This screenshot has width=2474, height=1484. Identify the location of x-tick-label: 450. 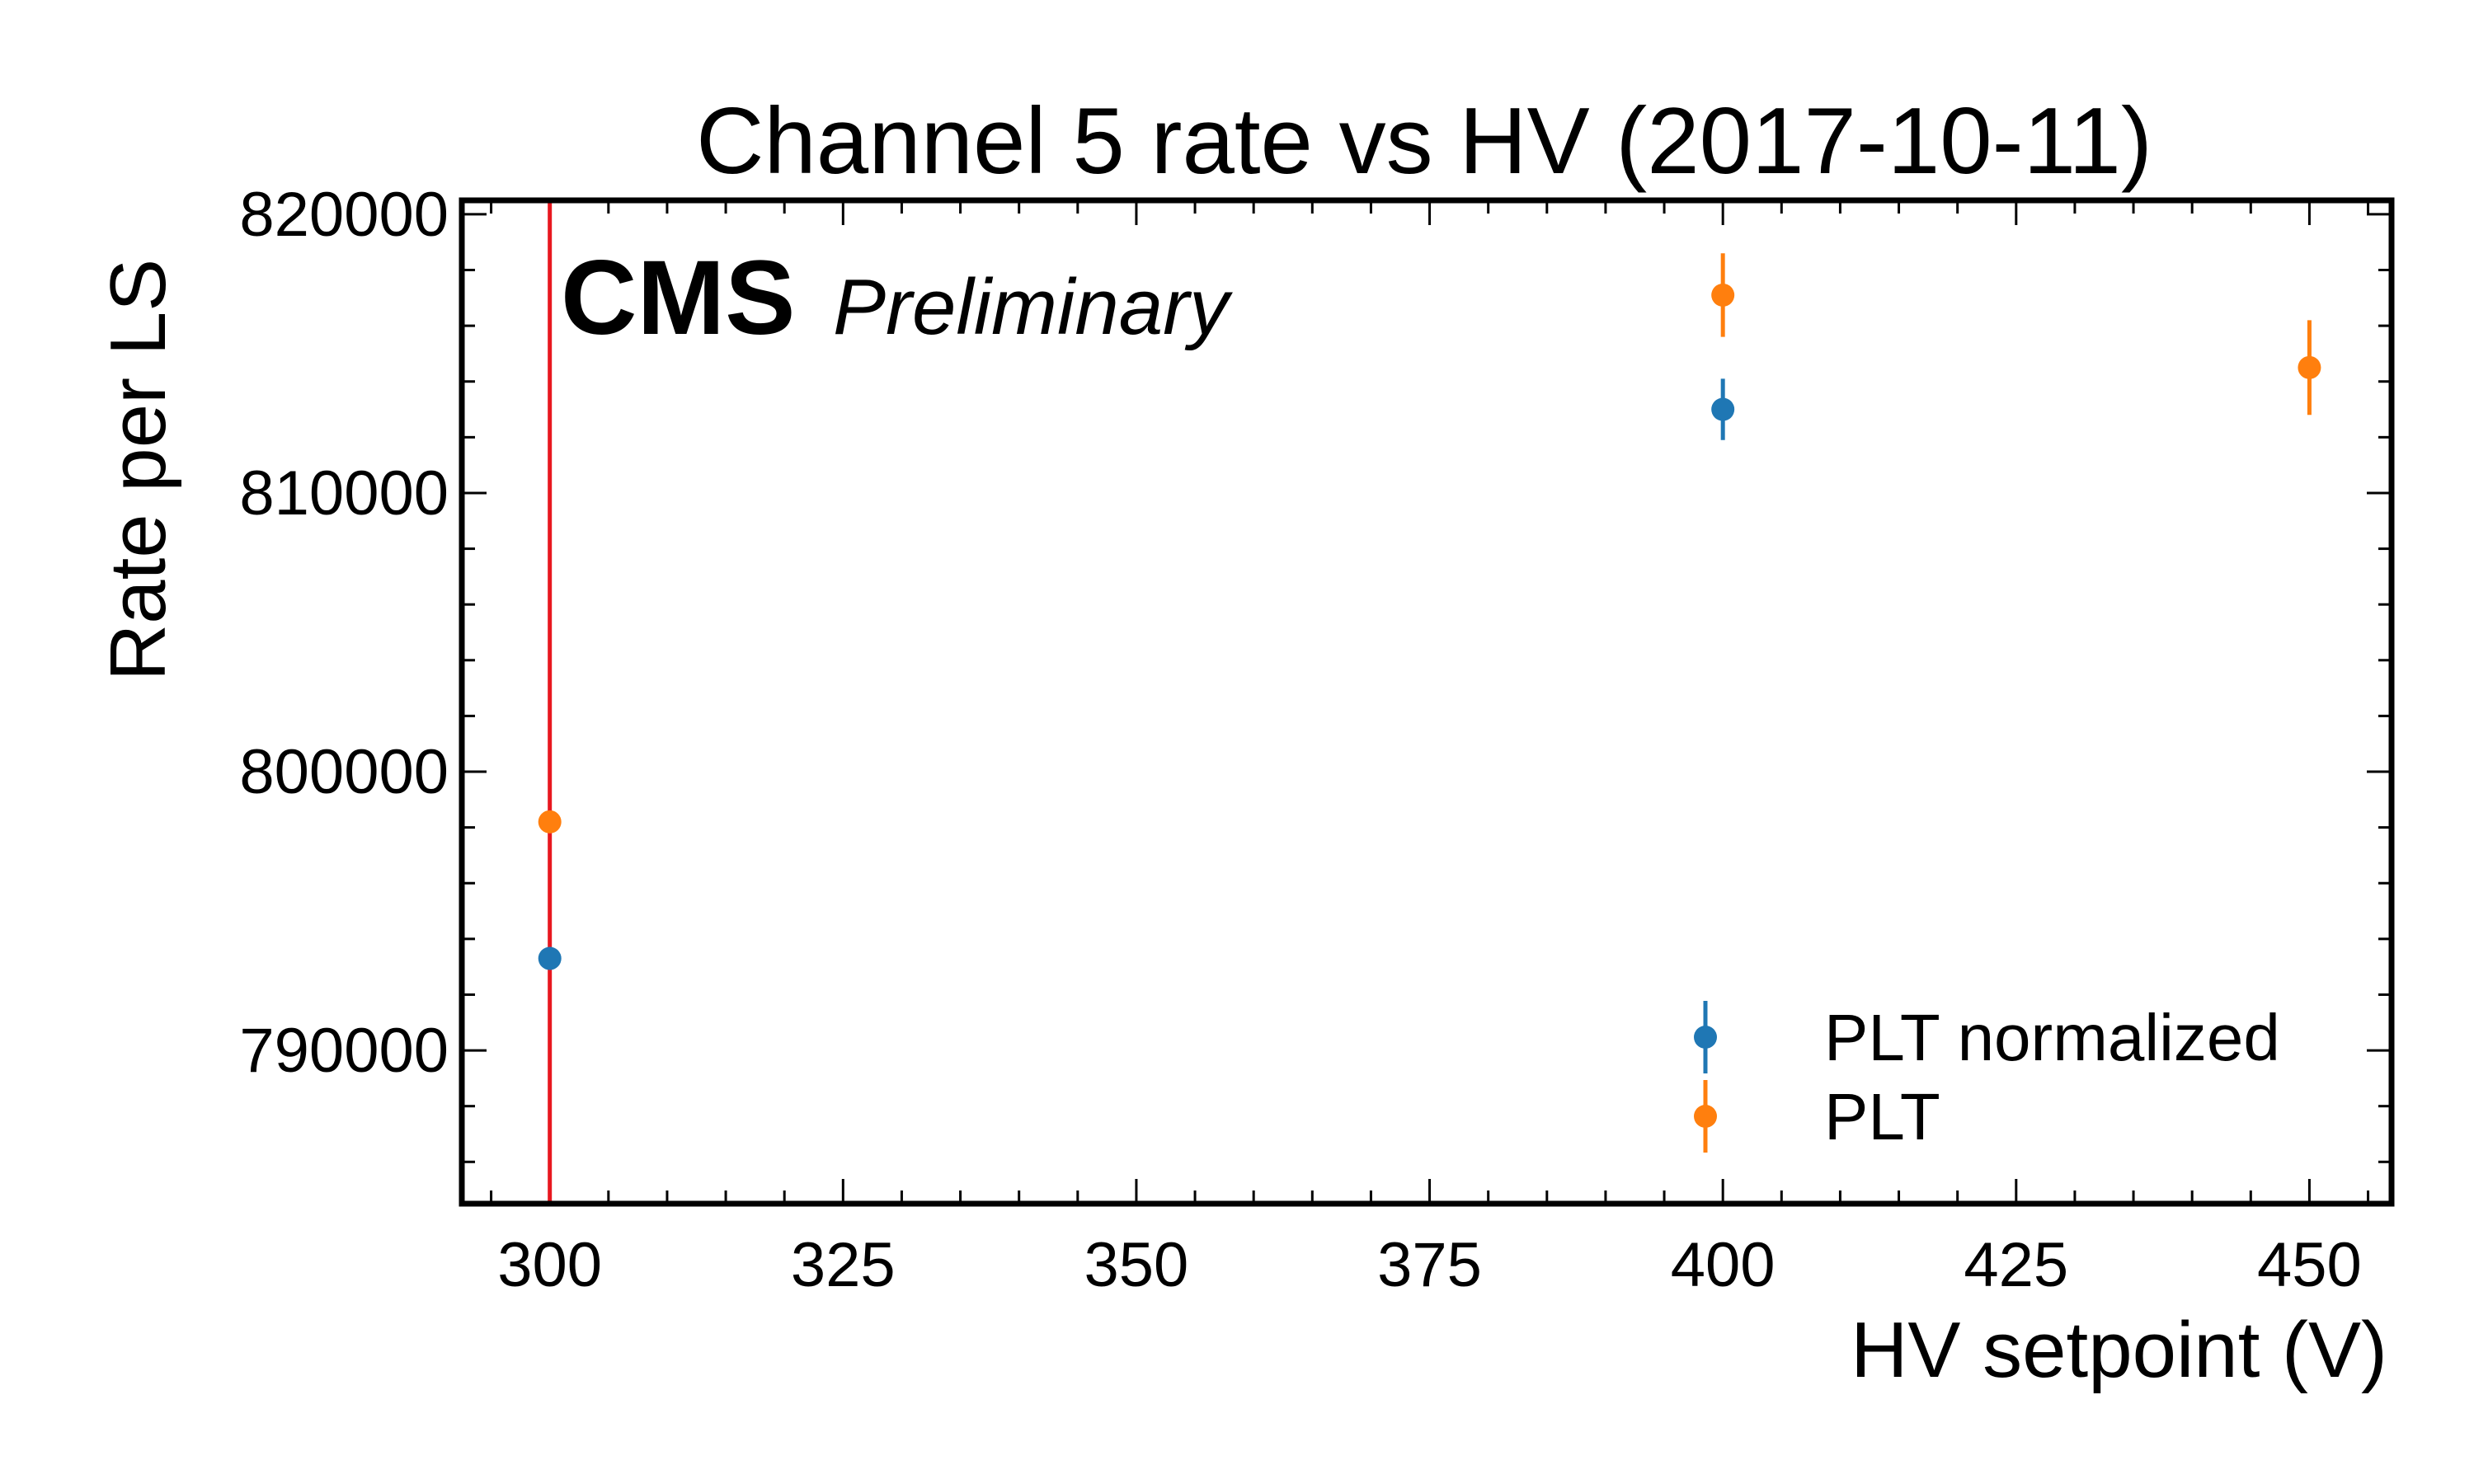
(2309, 1265).